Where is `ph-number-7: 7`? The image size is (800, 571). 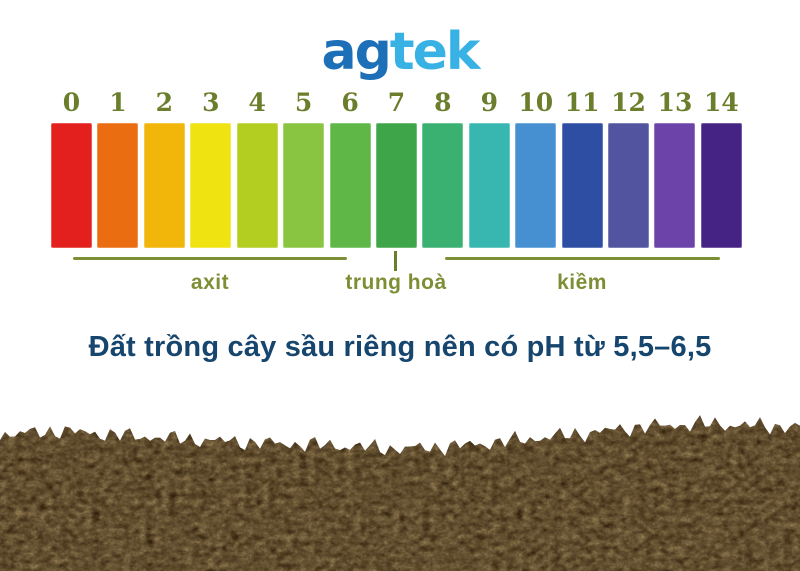
ph-number-7: 7 is located at coordinates (396, 102).